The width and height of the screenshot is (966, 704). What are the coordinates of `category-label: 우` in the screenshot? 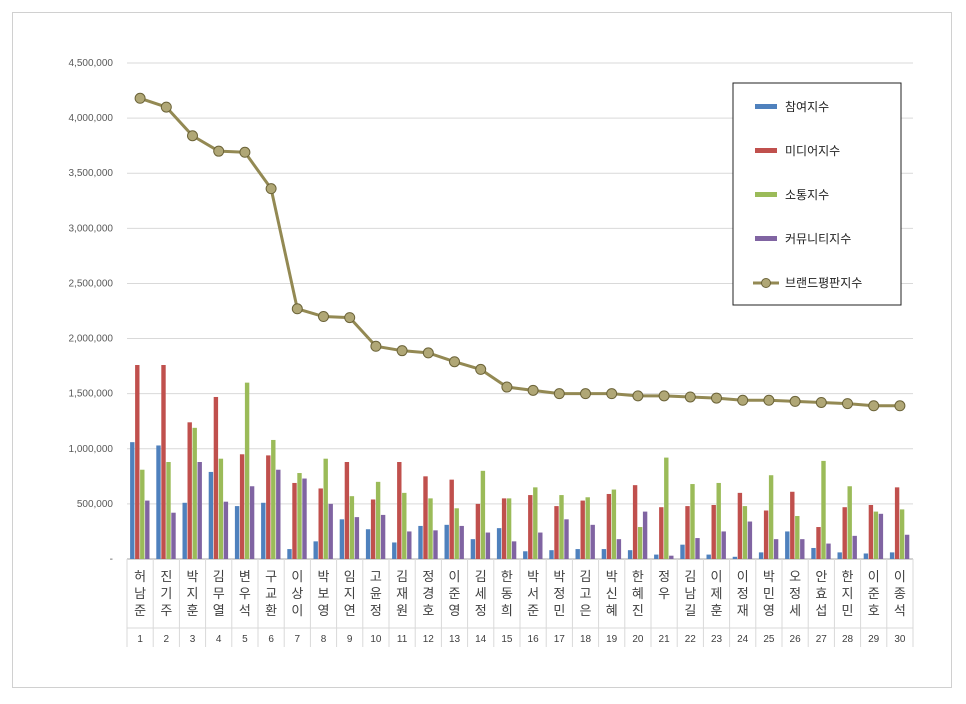 It's located at (245, 594).